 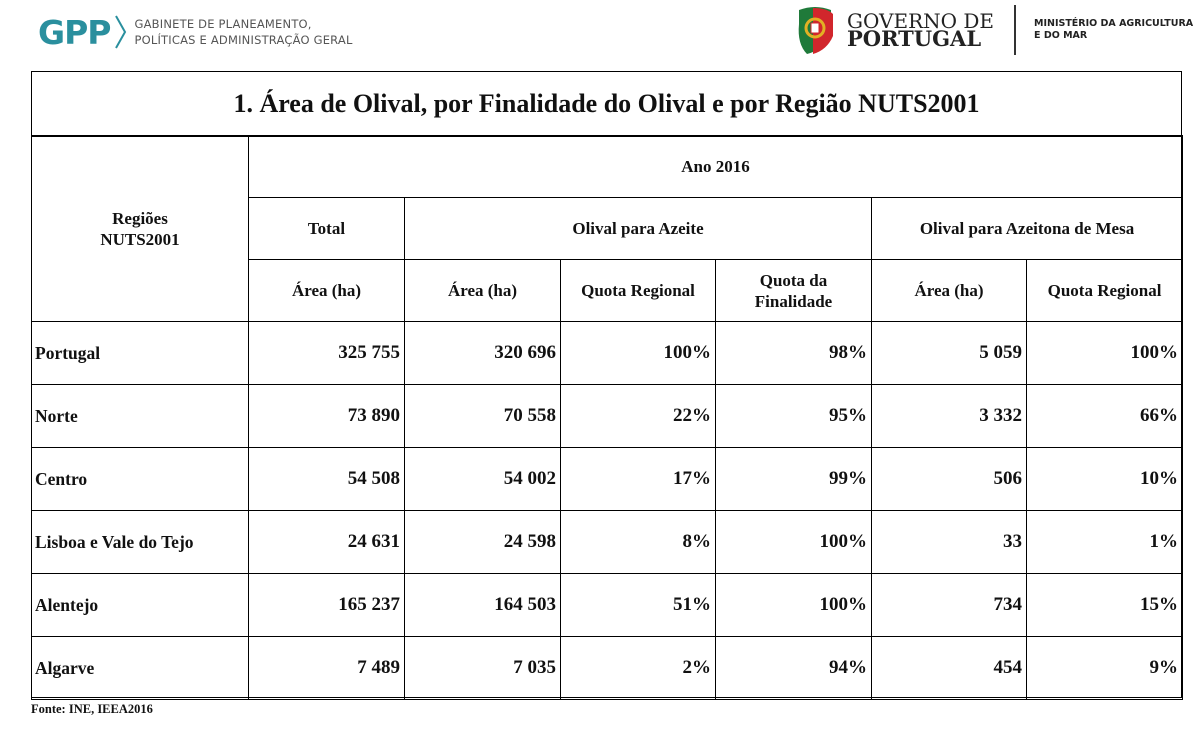 What do you see at coordinates (140, 542) in the screenshot?
I see `row-region: Lisboa e Vale do Tejo` at bounding box center [140, 542].